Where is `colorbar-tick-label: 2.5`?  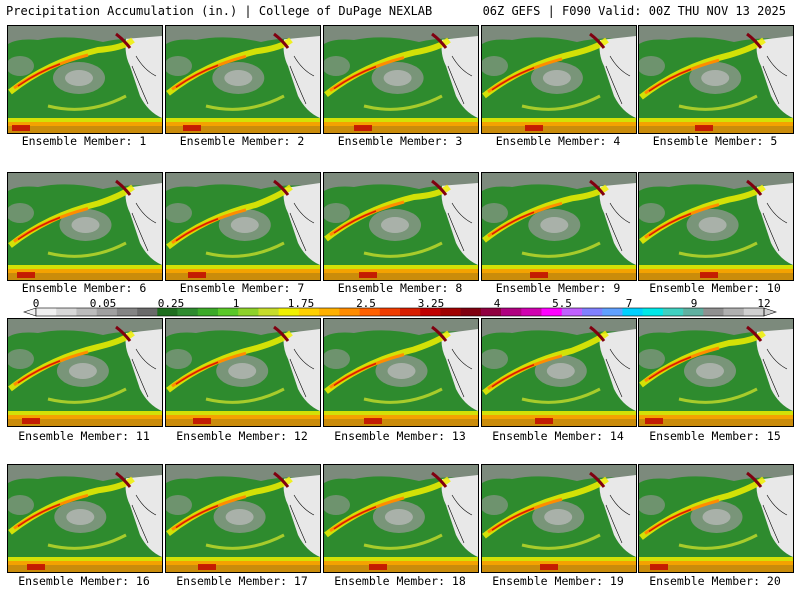
colorbar-tick-label: 2.5 is located at coordinates (366, 303).